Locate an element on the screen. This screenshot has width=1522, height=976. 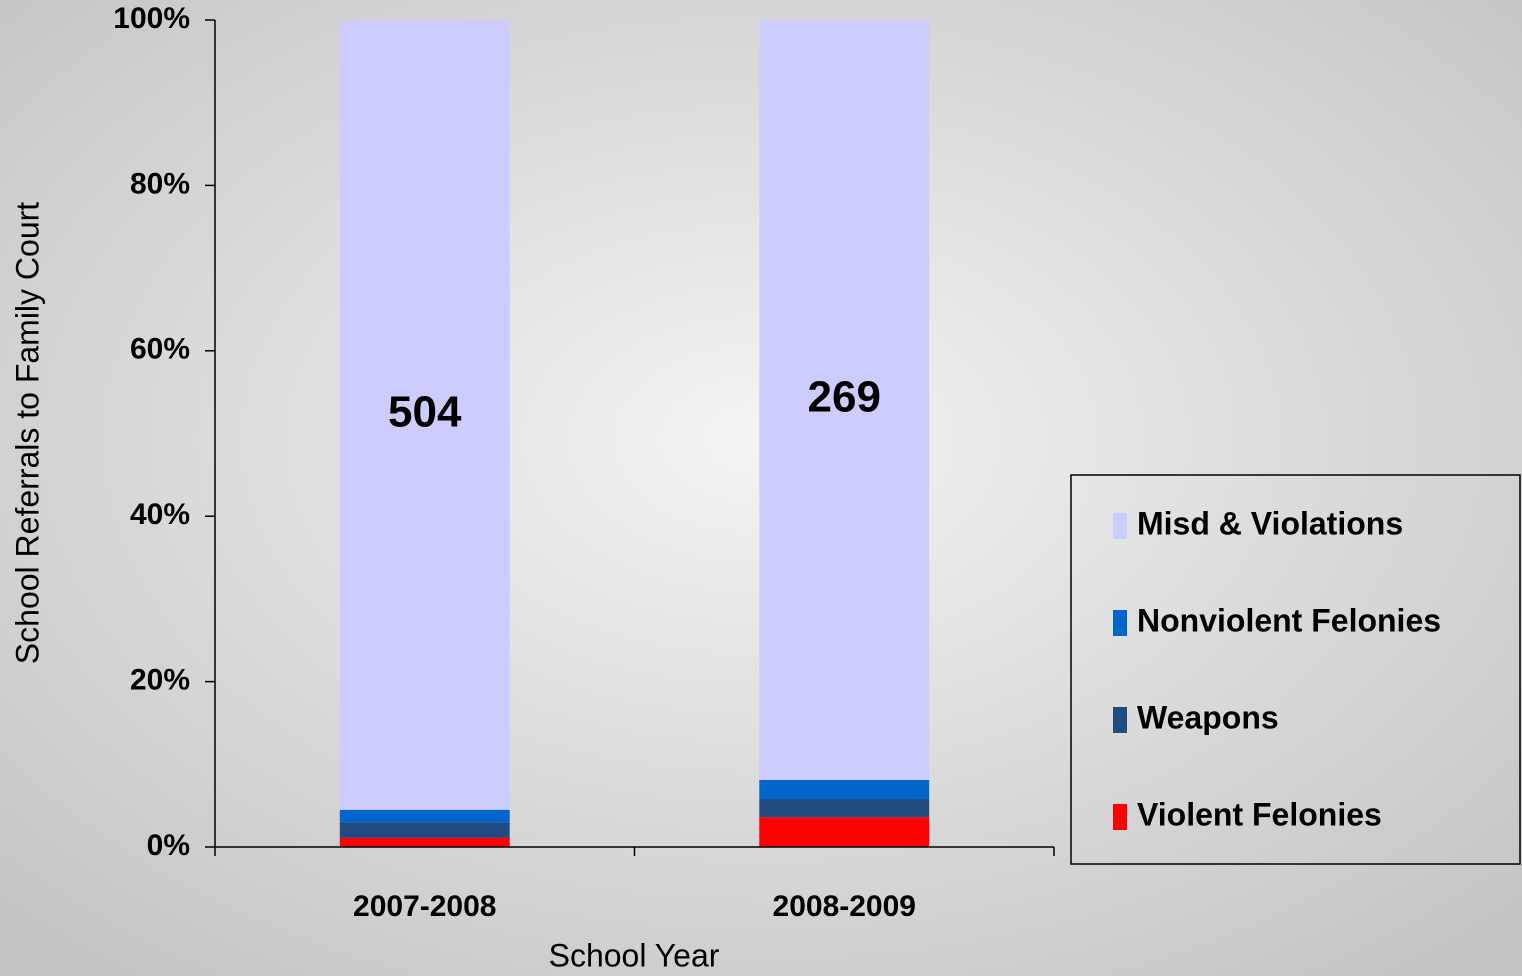
x-tick-label: 2007-2008 is located at coordinates (424, 906).